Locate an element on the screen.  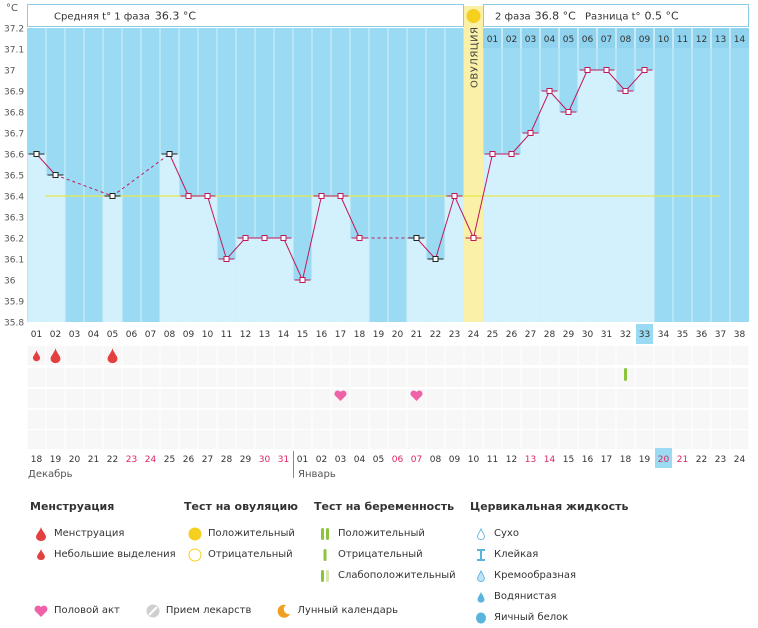
phase2-box is located at coordinates (616, 15).